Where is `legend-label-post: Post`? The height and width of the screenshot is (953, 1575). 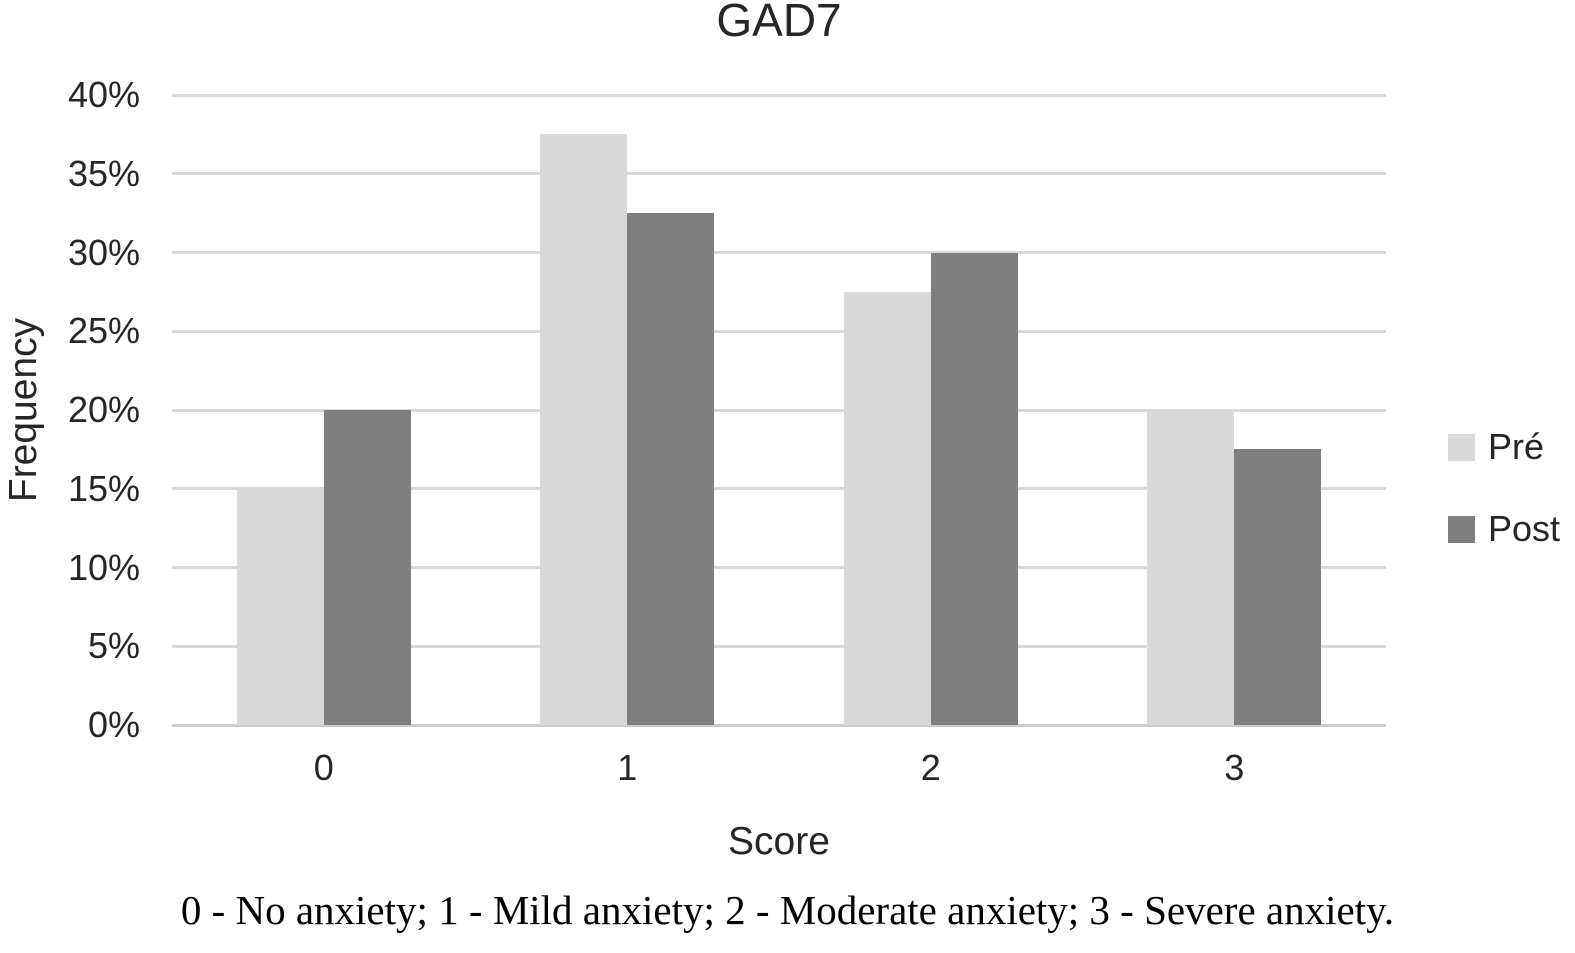 legend-label-post: Post is located at coordinates (1524, 528).